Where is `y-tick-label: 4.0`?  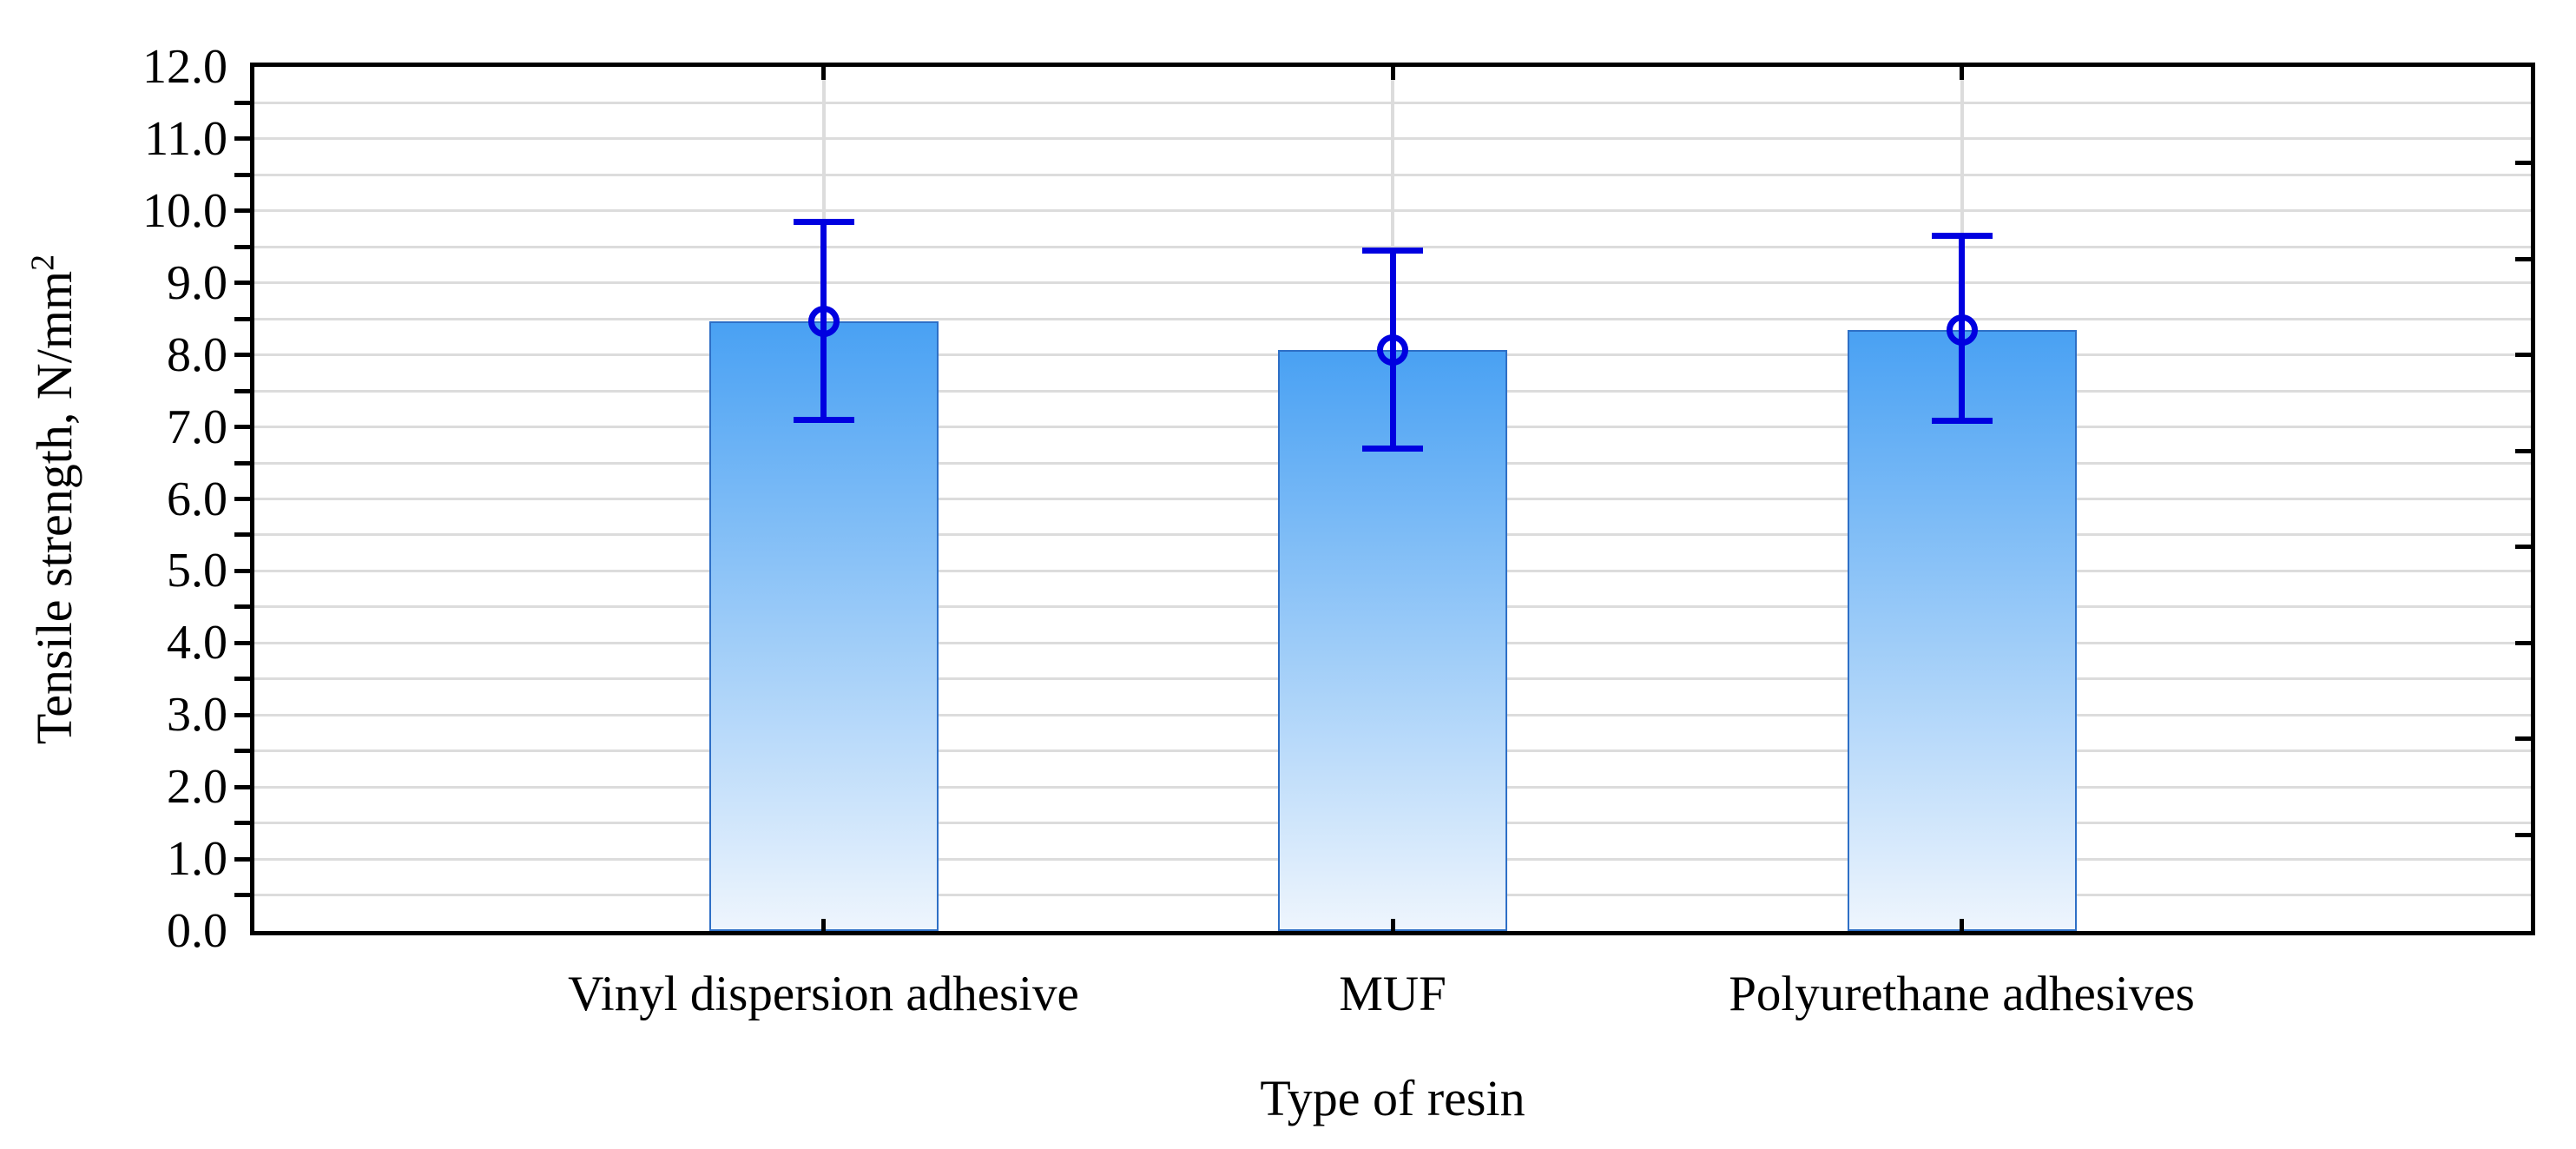
y-tick-label: 4.0 is located at coordinates (197, 643).